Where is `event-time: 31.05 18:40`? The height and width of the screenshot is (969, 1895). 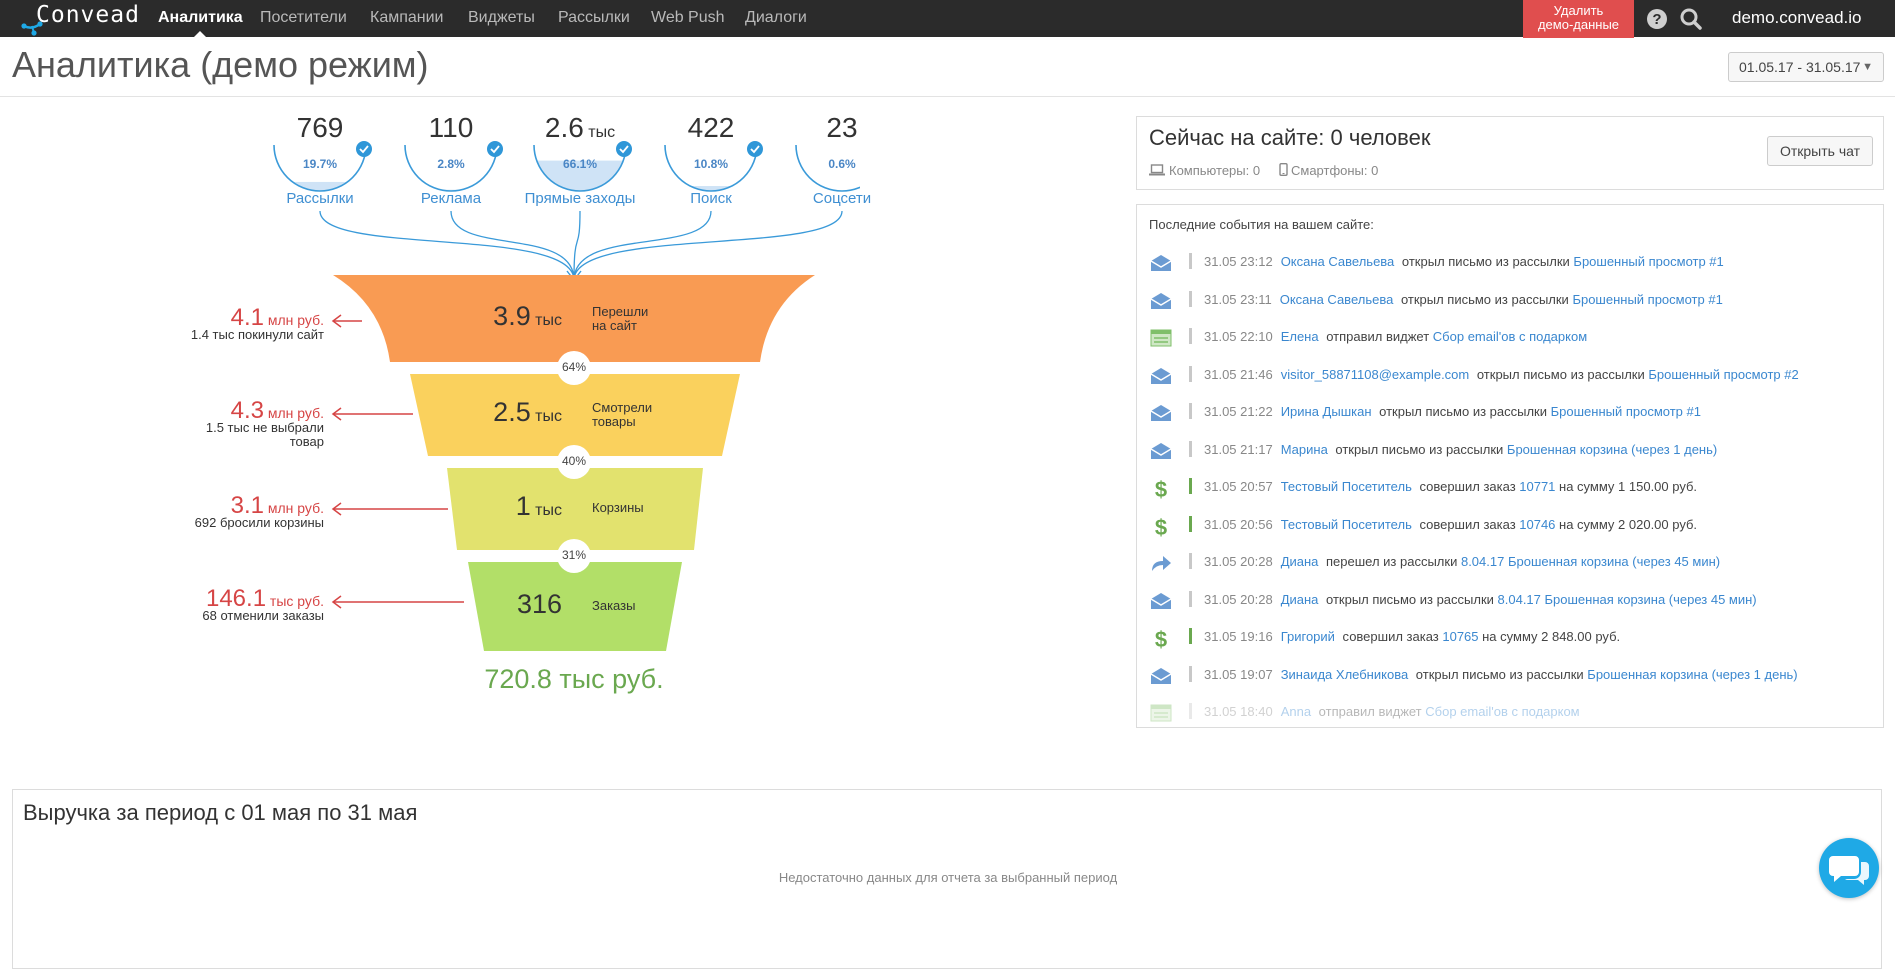 event-time: 31.05 18:40 is located at coordinates (1238, 711).